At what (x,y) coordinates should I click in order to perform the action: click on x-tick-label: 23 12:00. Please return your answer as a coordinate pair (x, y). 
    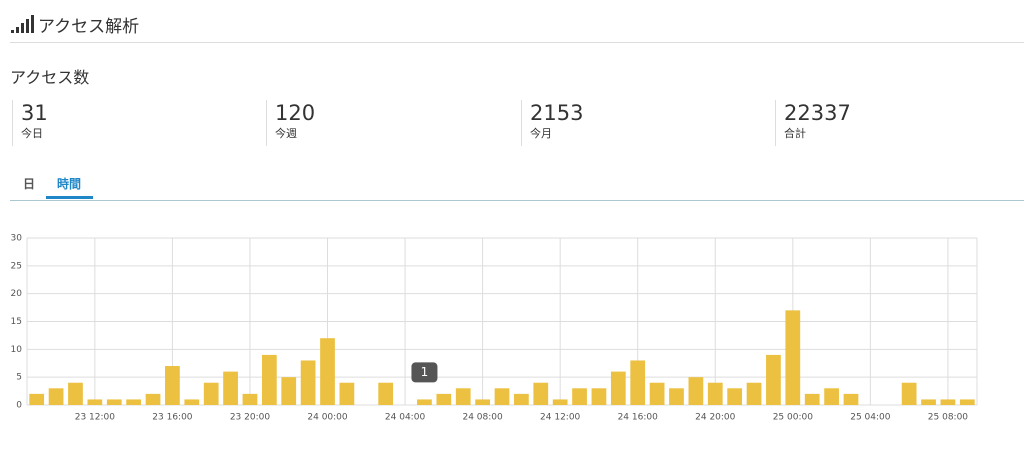
    Looking at the image, I should click on (95, 418).